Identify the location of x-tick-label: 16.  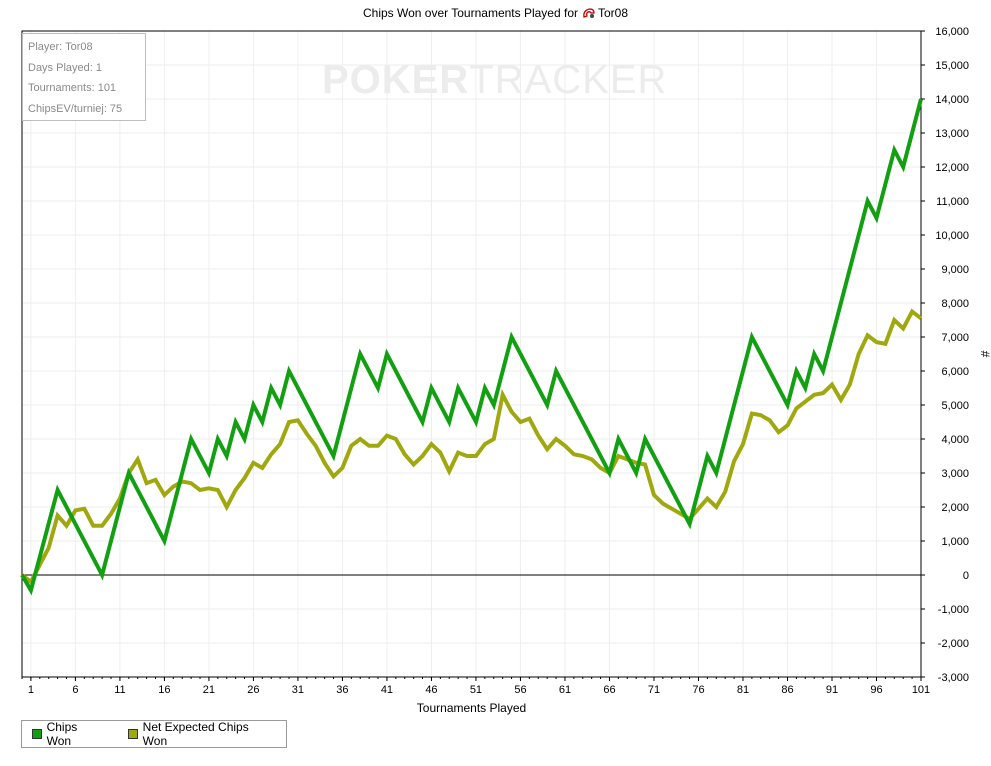
(164, 690).